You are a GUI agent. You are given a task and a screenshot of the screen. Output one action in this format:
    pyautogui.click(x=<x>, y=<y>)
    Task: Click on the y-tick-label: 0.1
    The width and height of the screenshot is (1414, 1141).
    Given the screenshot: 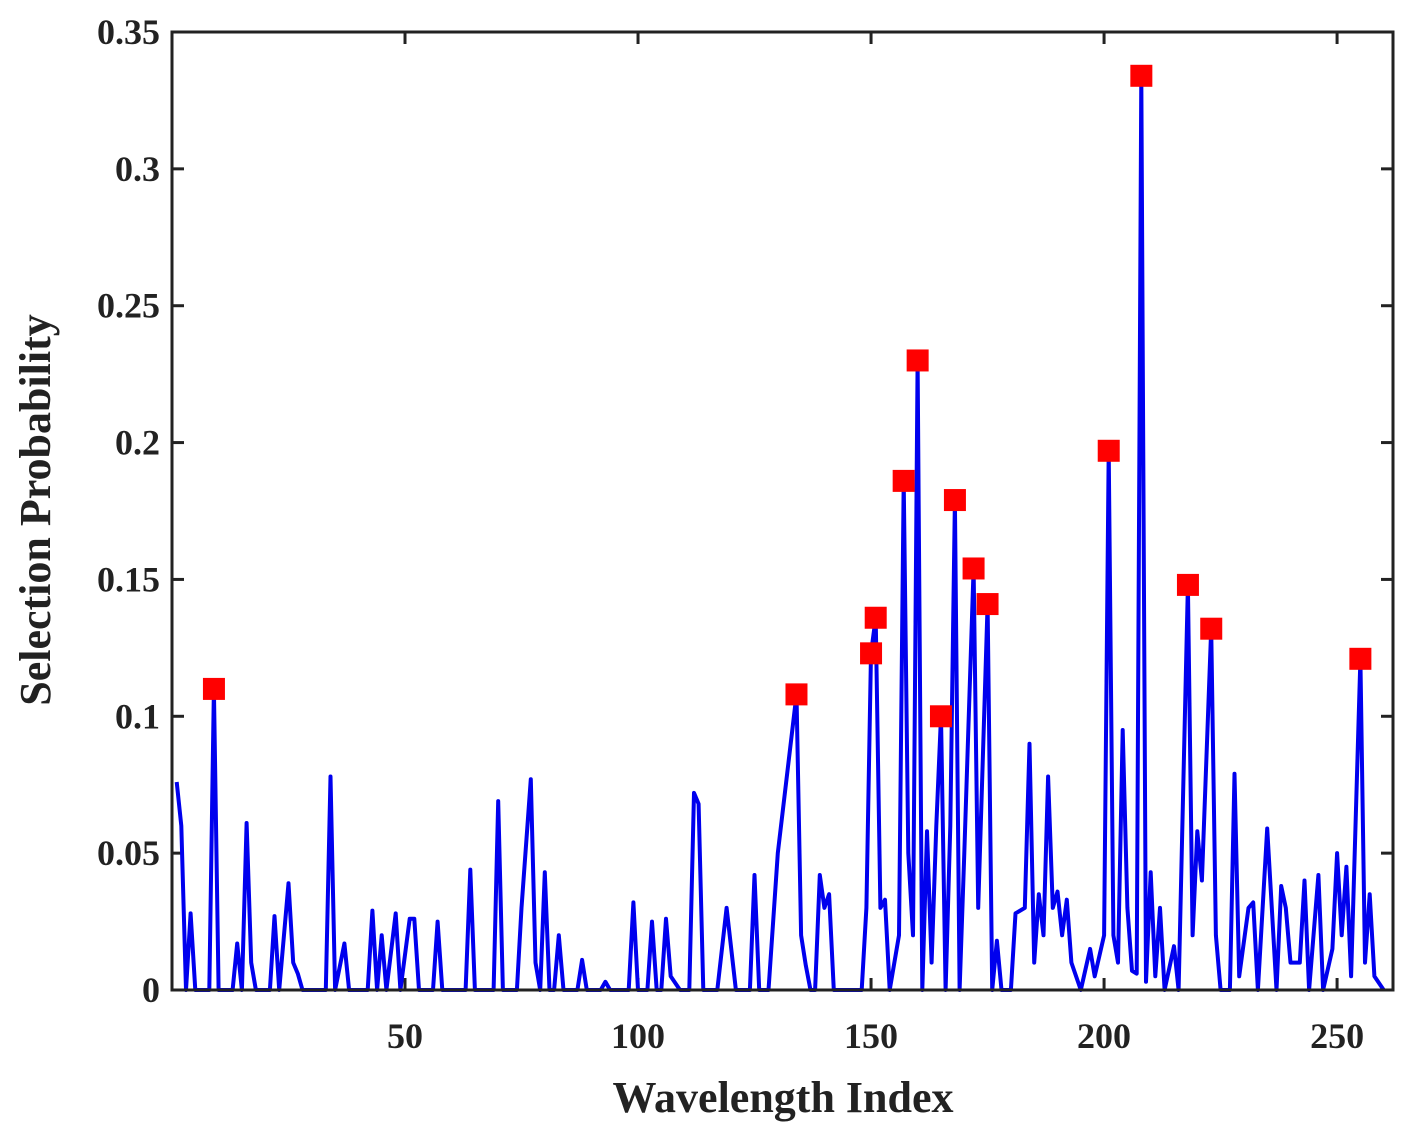 What is the action you would take?
    pyautogui.click(x=137, y=716)
    